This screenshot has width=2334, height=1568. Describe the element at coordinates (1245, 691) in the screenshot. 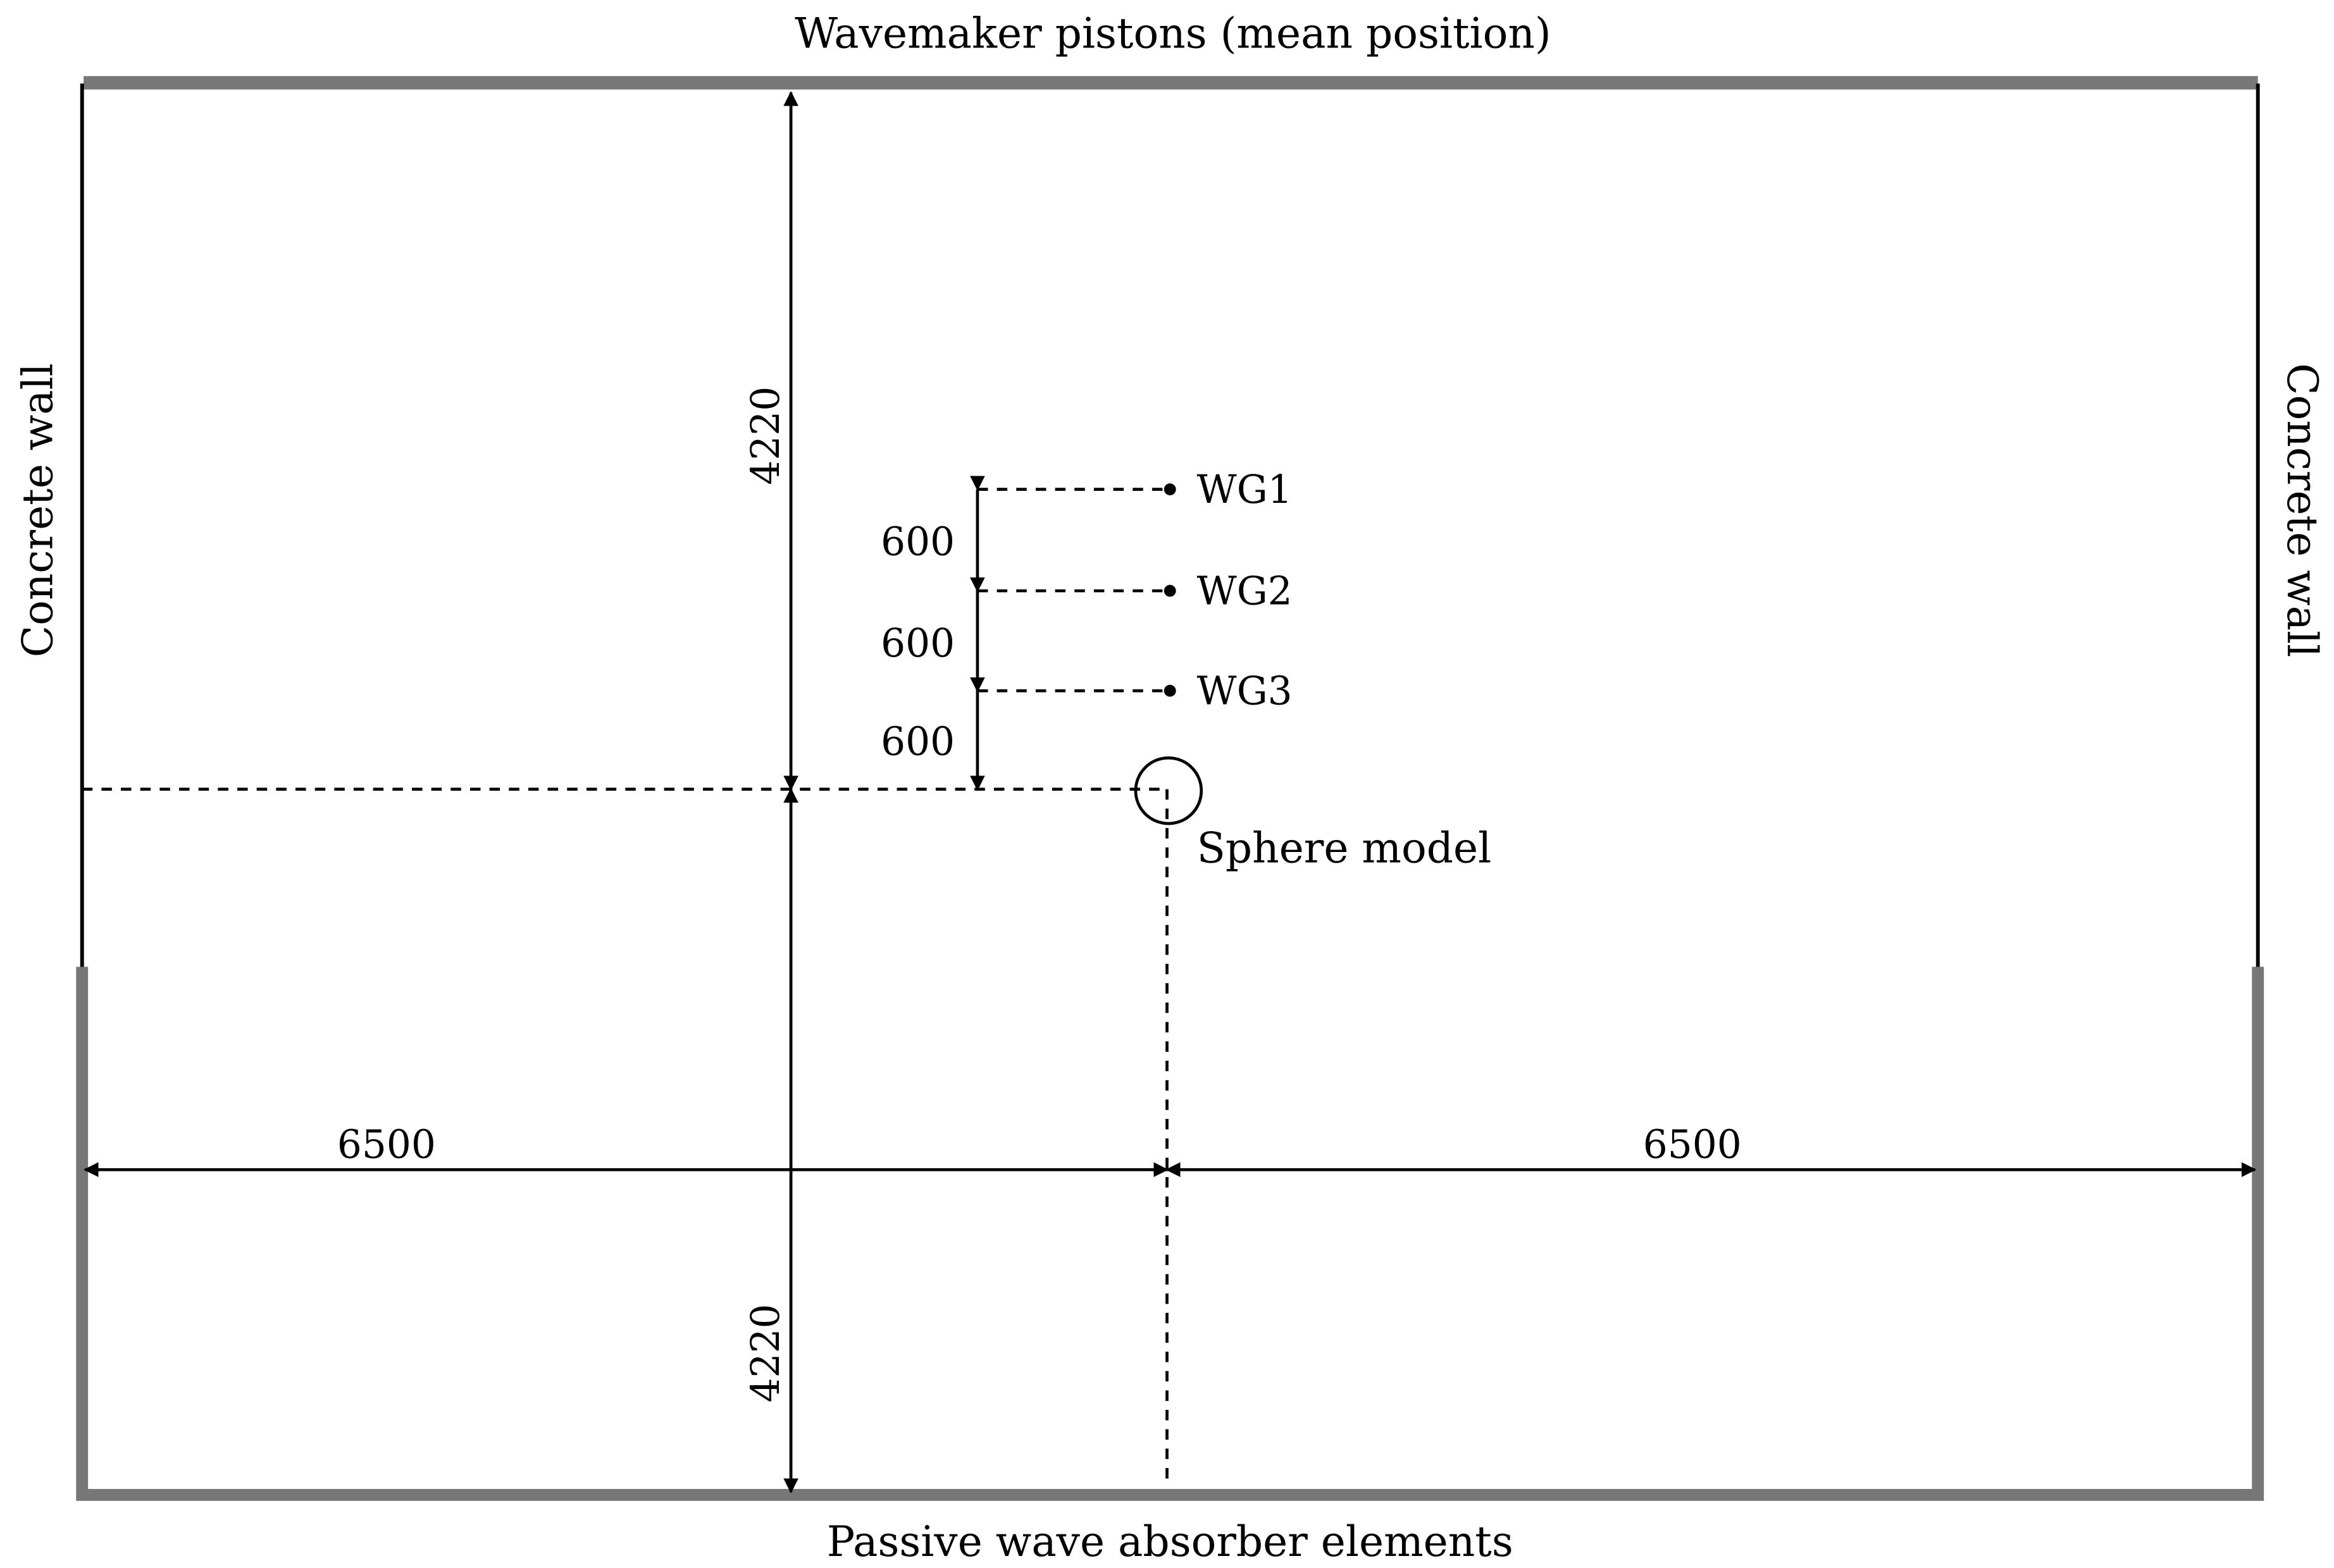

I see `wg3-label: WG3` at that location.